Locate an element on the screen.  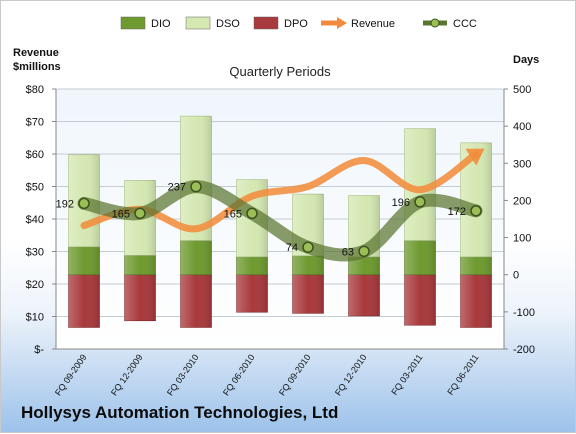
right-tick-label: 0 is located at coordinates (516, 276).